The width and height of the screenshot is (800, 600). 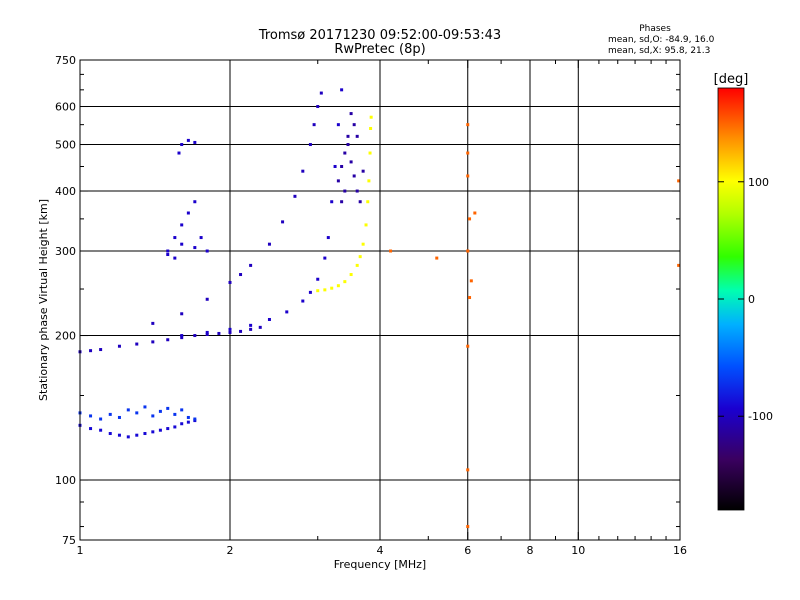 What do you see at coordinates (758, 182) in the screenshot?
I see `colorbar-tick-label: 100` at bounding box center [758, 182].